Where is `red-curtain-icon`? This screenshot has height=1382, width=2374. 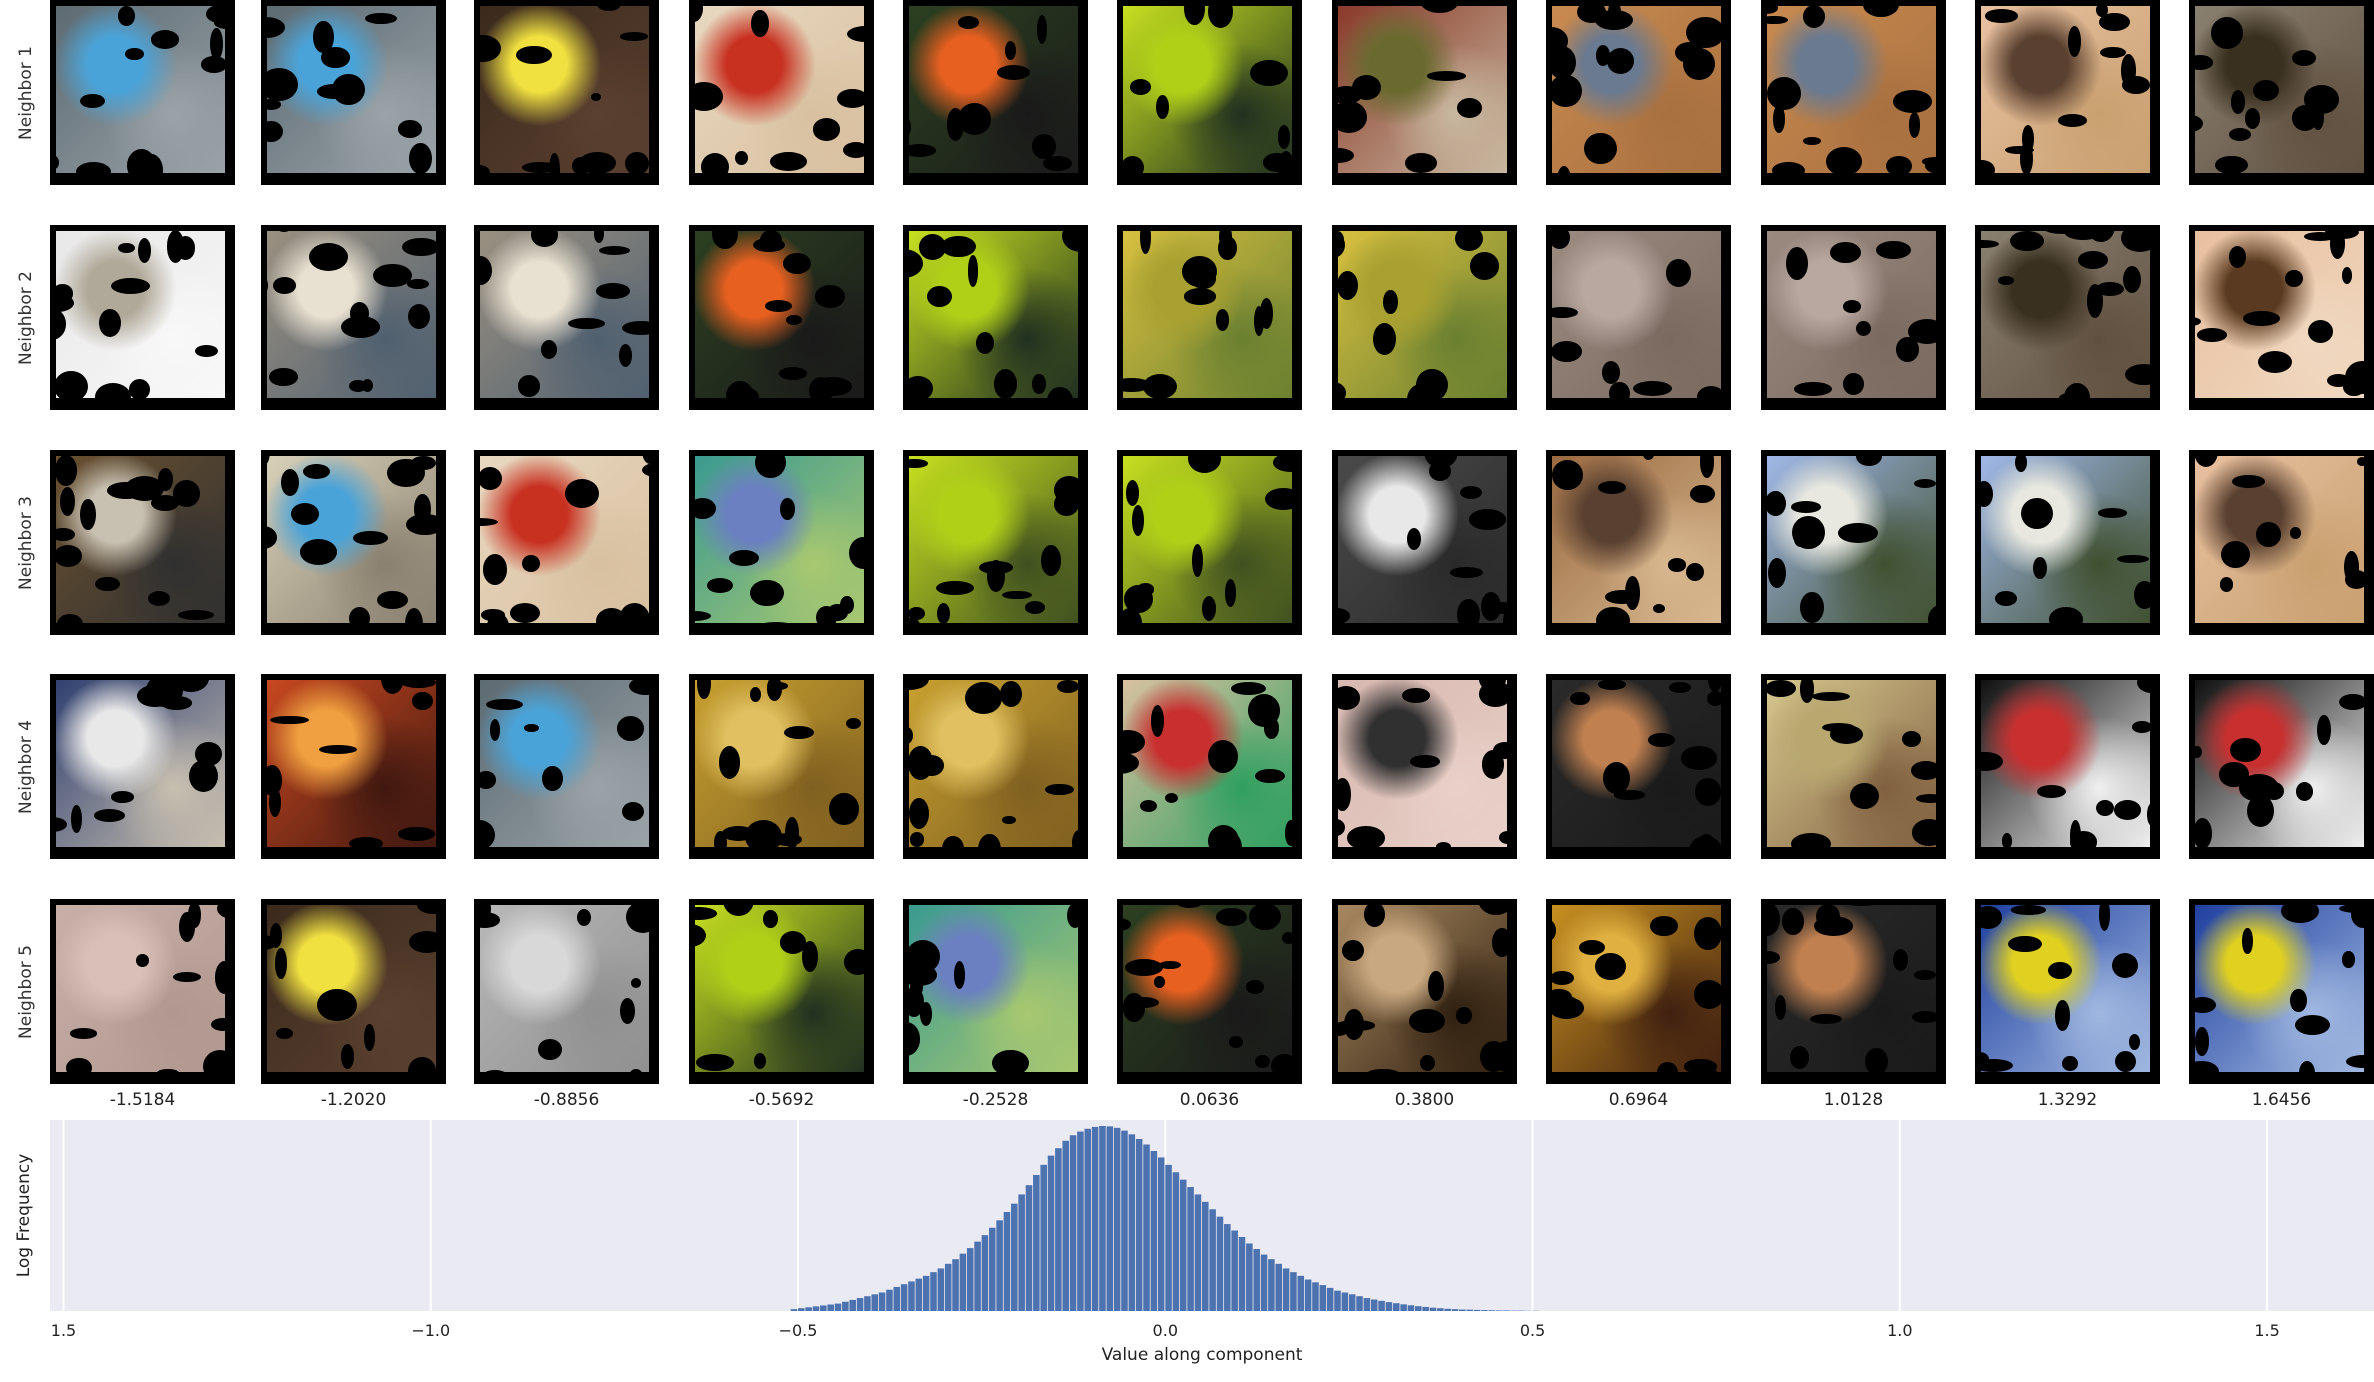
red-curtain-icon is located at coordinates (351, 763).